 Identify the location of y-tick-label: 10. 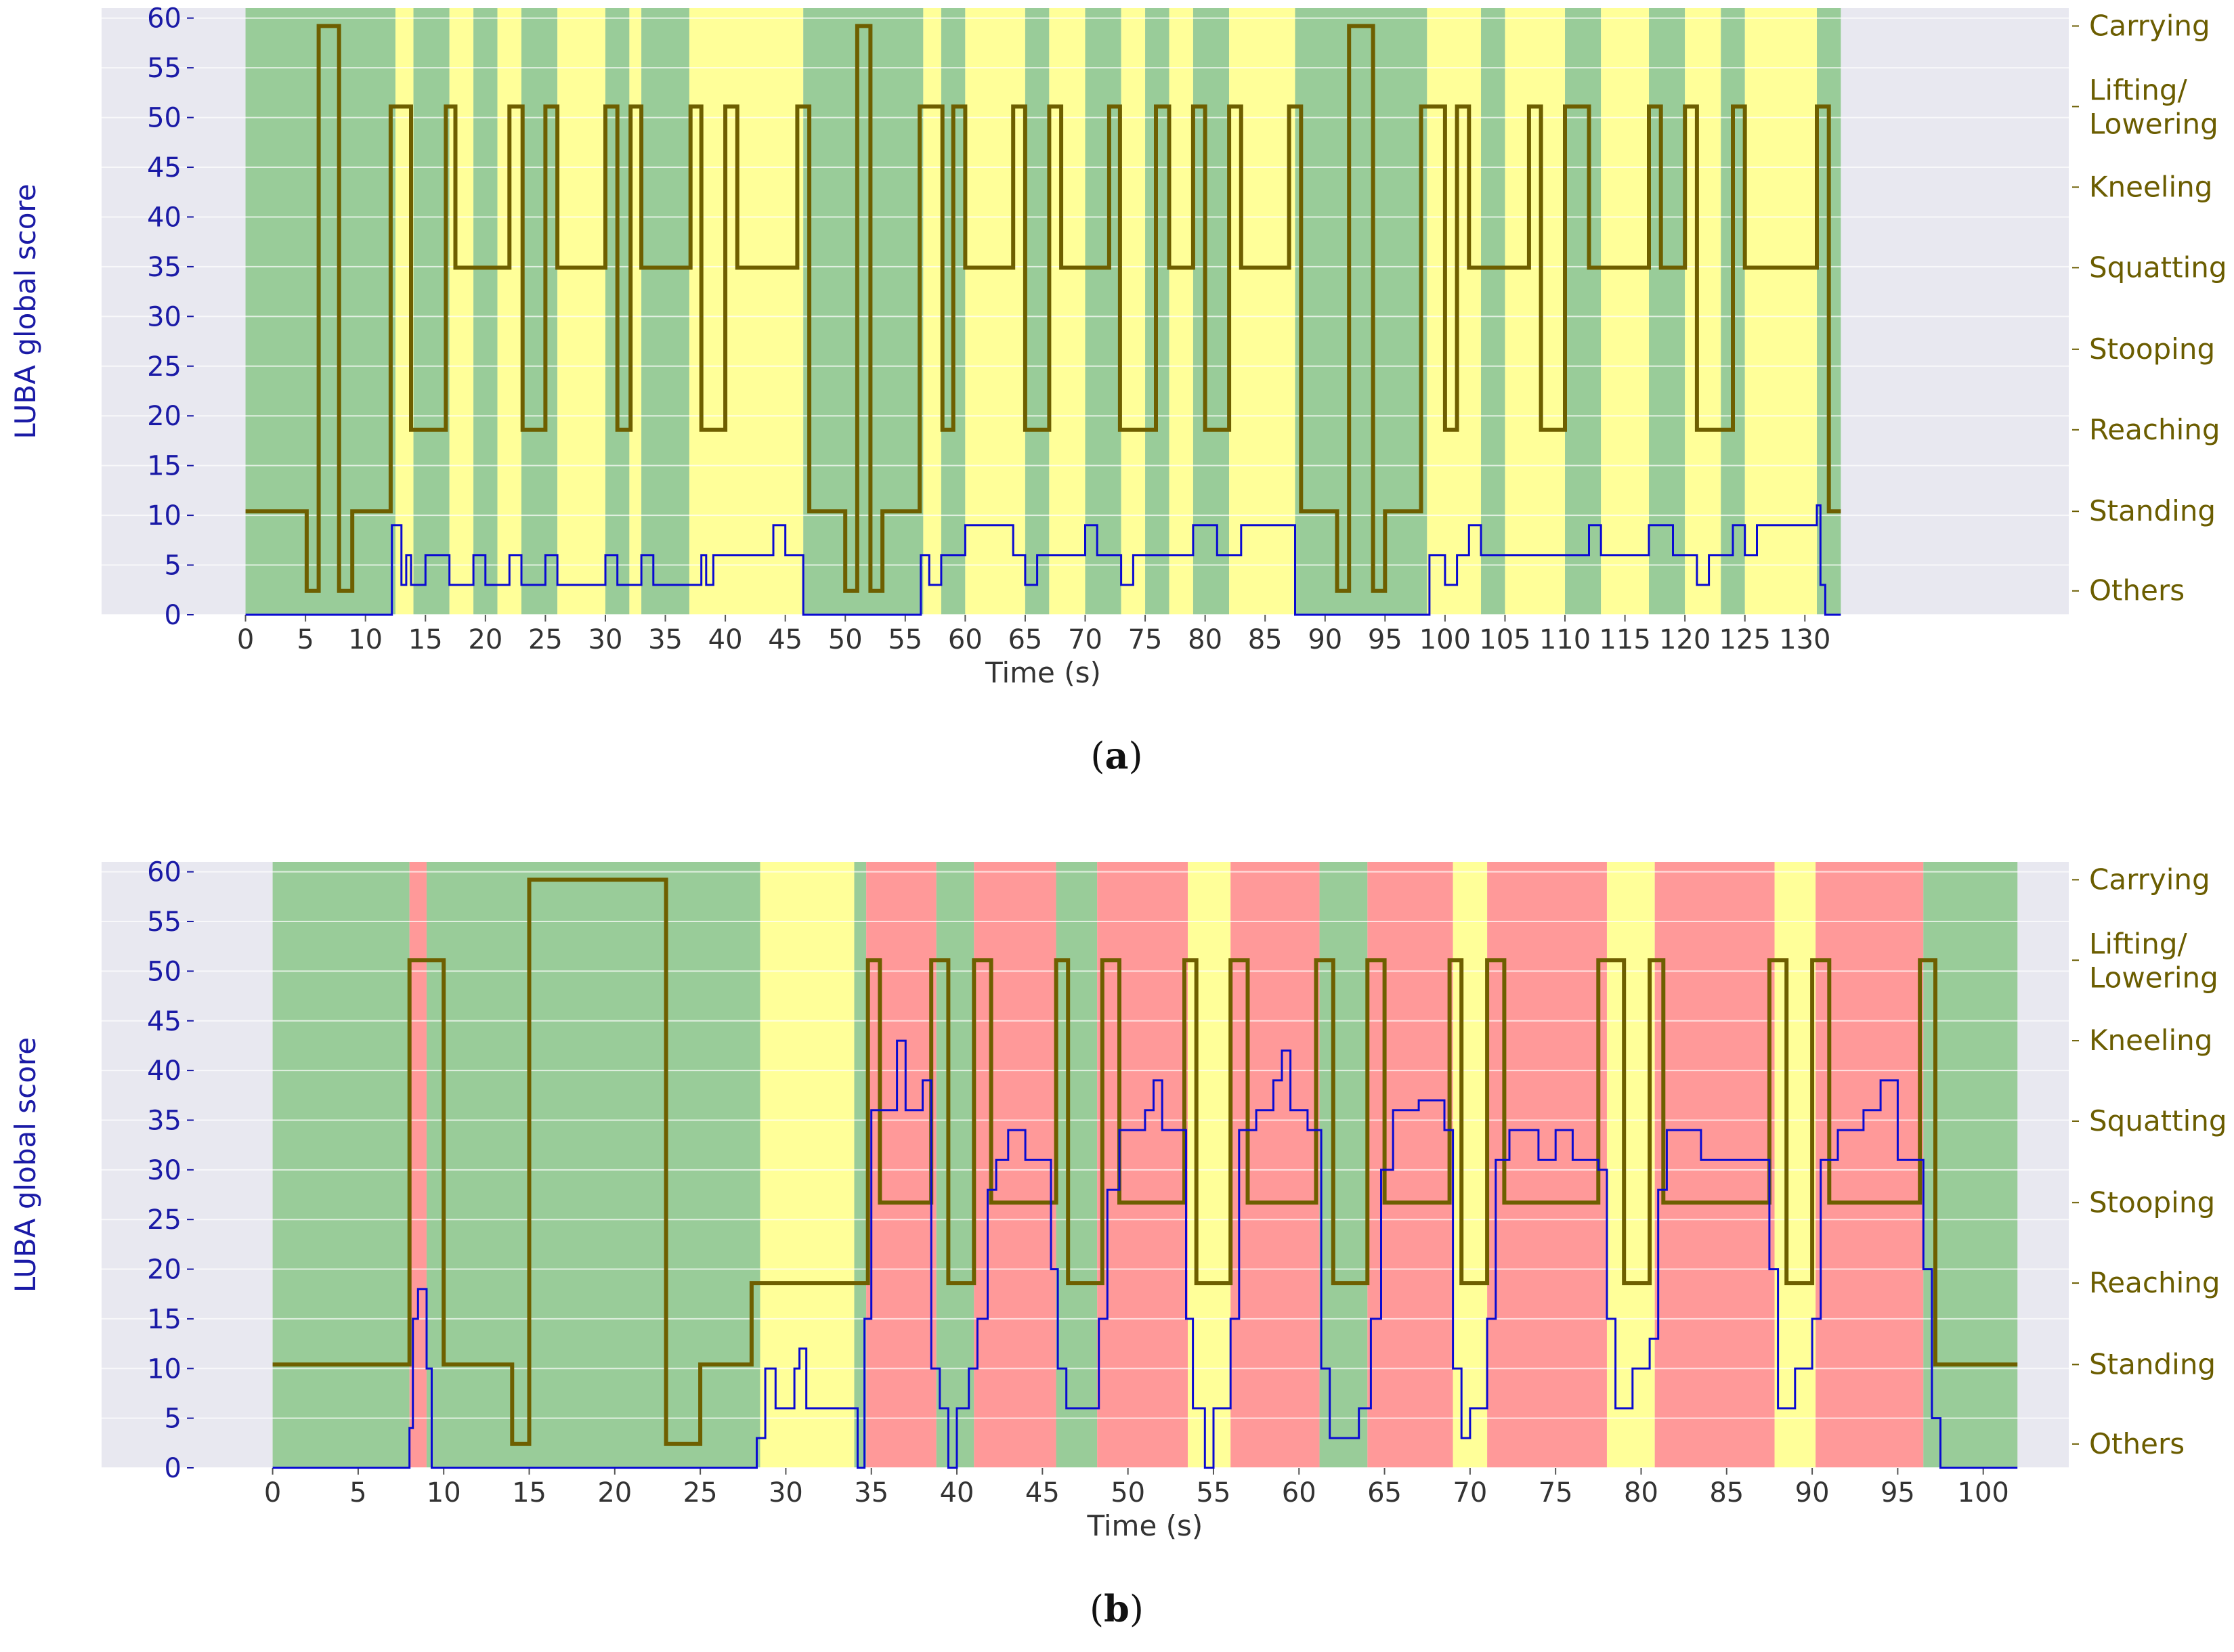
(164, 515).